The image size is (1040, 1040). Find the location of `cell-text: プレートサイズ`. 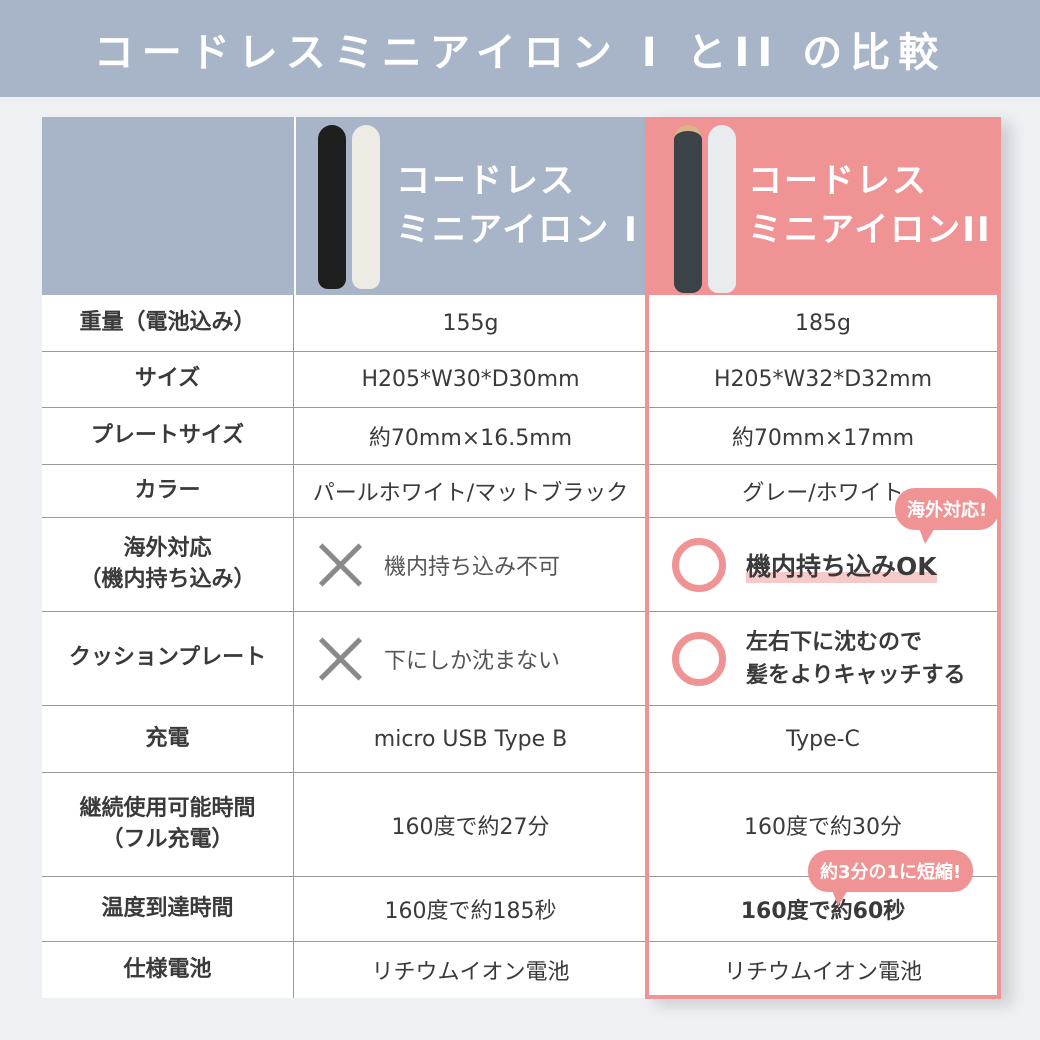

cell-text: プレートサイズ is located at coordinates (167, 435).